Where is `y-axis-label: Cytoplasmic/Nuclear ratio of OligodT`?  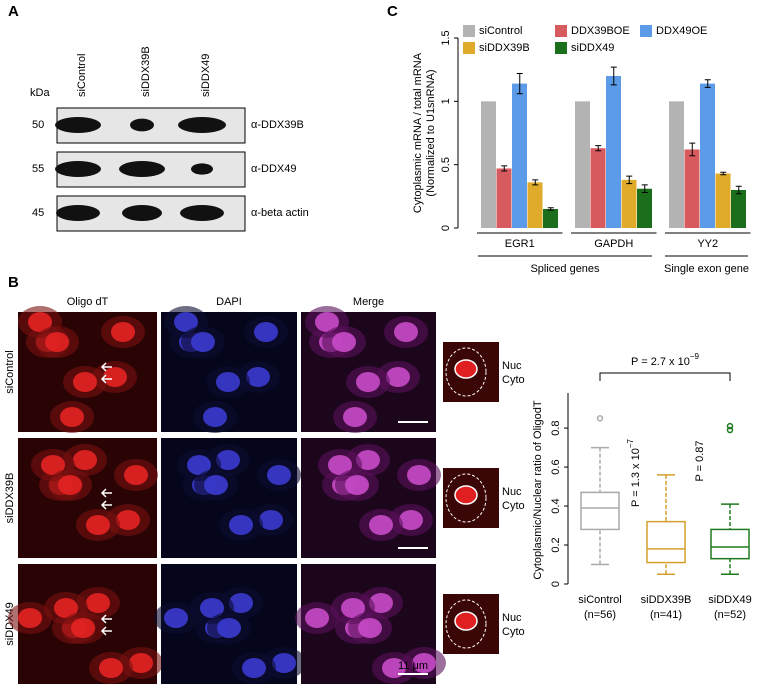 y-axis-label: Cytoplasmic/Nuclear ratio of OligodT is located at coordinates (538, 489).